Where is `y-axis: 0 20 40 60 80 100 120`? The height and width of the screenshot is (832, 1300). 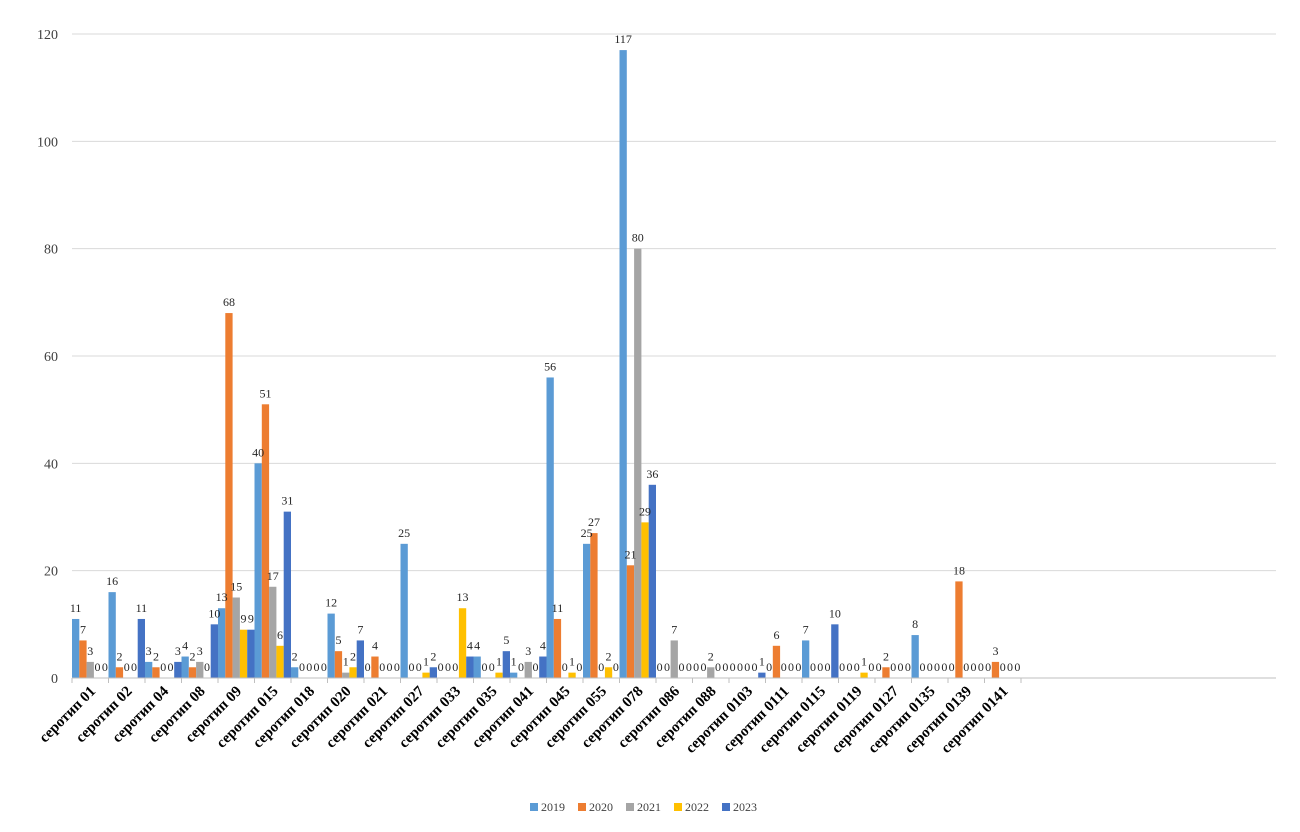
y-axis: 0 20 40 60 80 100 120 is located at coordinates (47, 357).